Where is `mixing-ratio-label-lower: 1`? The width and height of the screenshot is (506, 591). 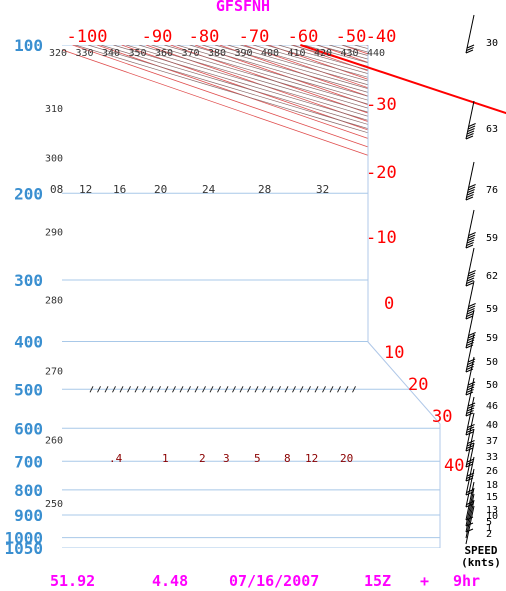 mixing-ratio-label-lower: 1 is located at coordinates (165, 458).